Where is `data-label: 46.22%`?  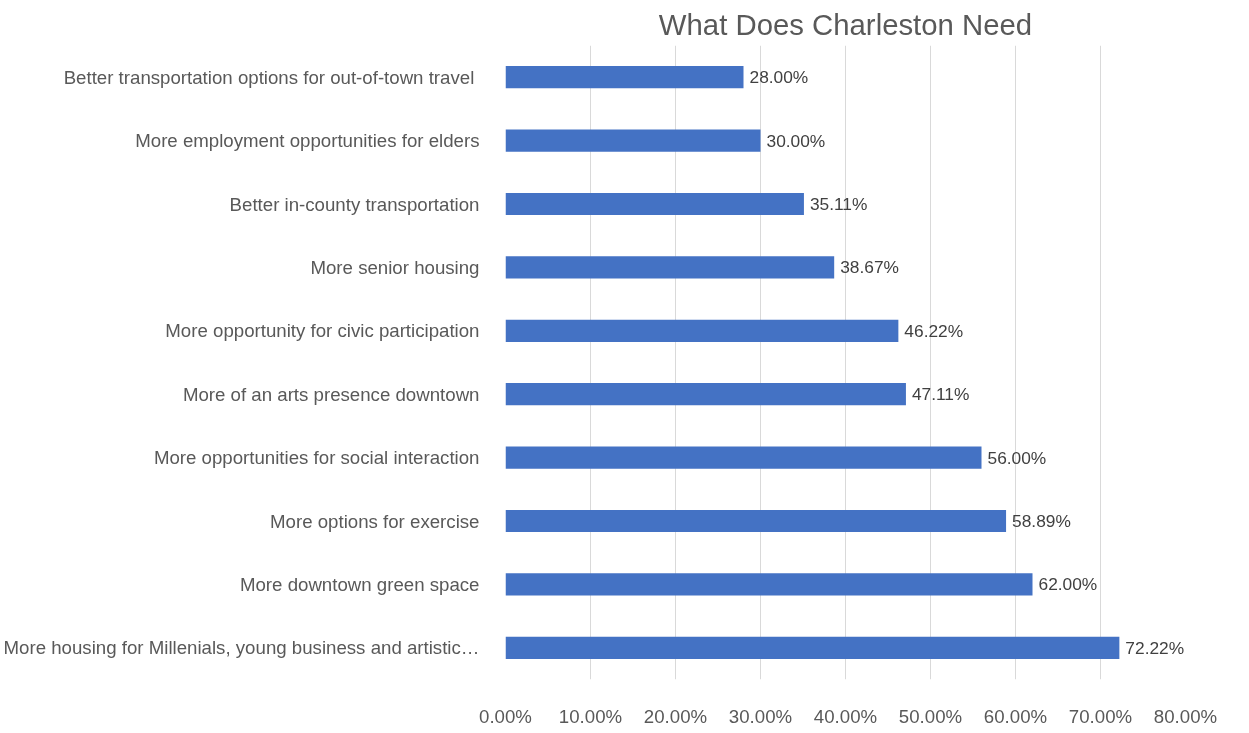 data-label: 46.22% is located at coordinates (934, 330).